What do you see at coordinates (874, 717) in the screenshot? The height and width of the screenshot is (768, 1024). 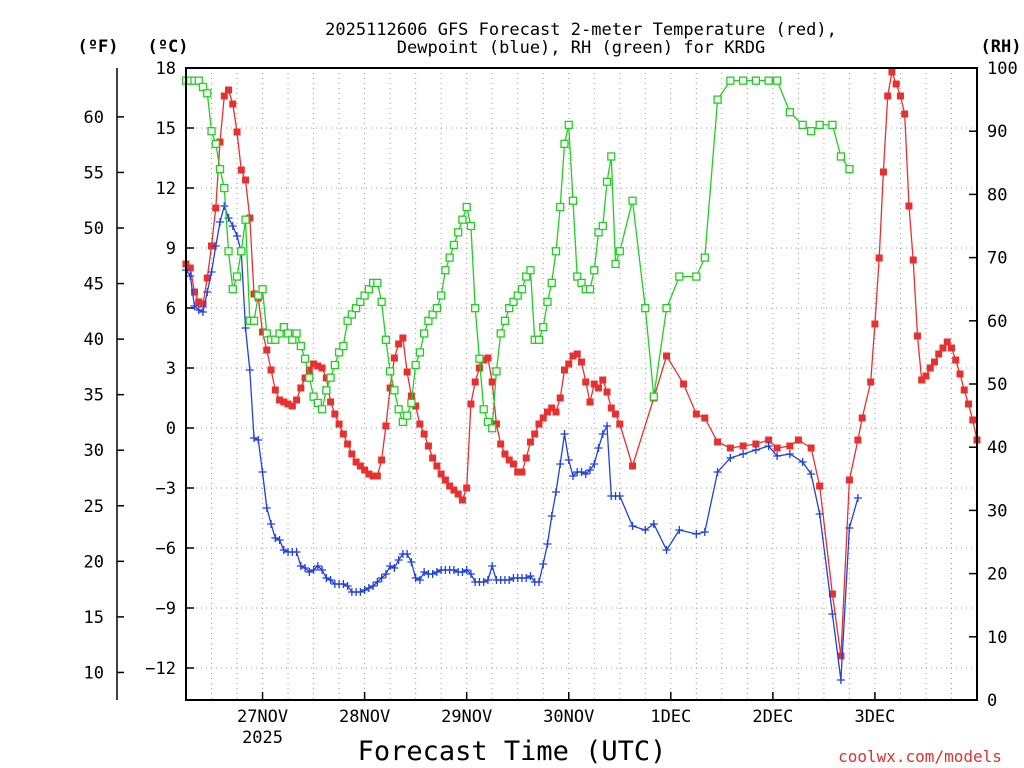 I see `x-tick-label: 3DEC` at bounding box center [874, 717].